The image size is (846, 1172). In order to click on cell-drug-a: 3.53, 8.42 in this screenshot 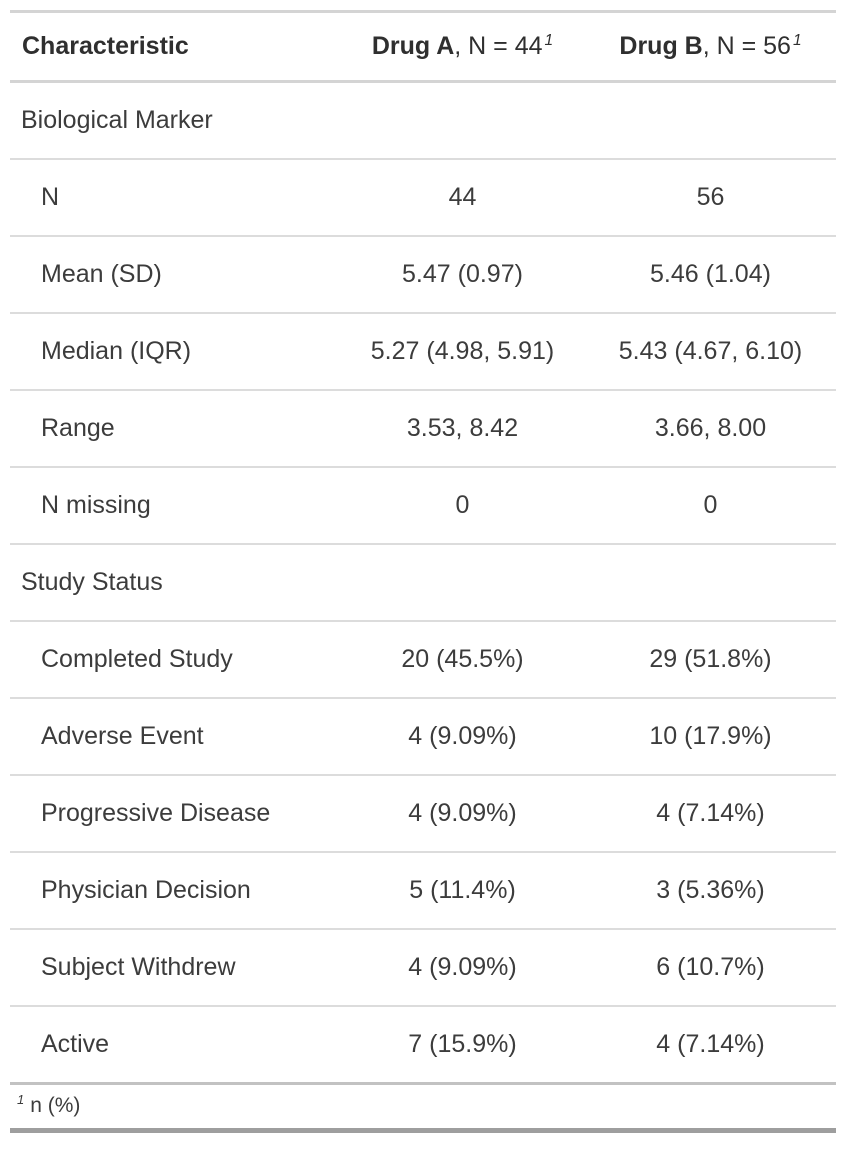, I will do `click(462, 429)`.